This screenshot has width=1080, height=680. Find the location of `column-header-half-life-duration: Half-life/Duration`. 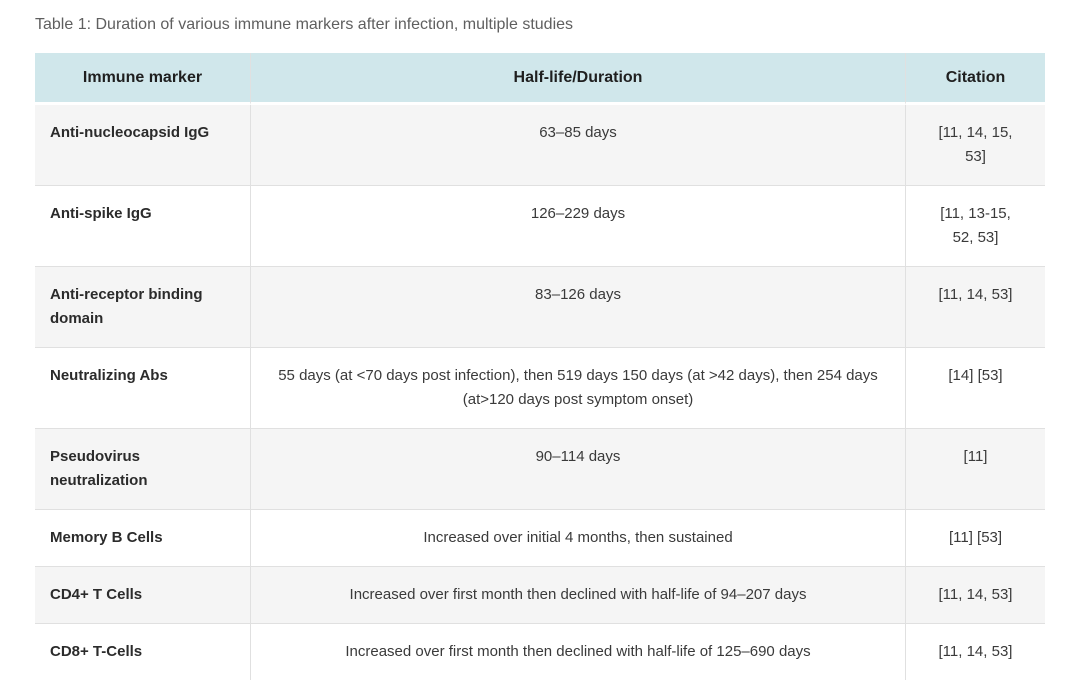

column-header-half-life-duration: Half-life/Duration is located at coordinates (577, 79).